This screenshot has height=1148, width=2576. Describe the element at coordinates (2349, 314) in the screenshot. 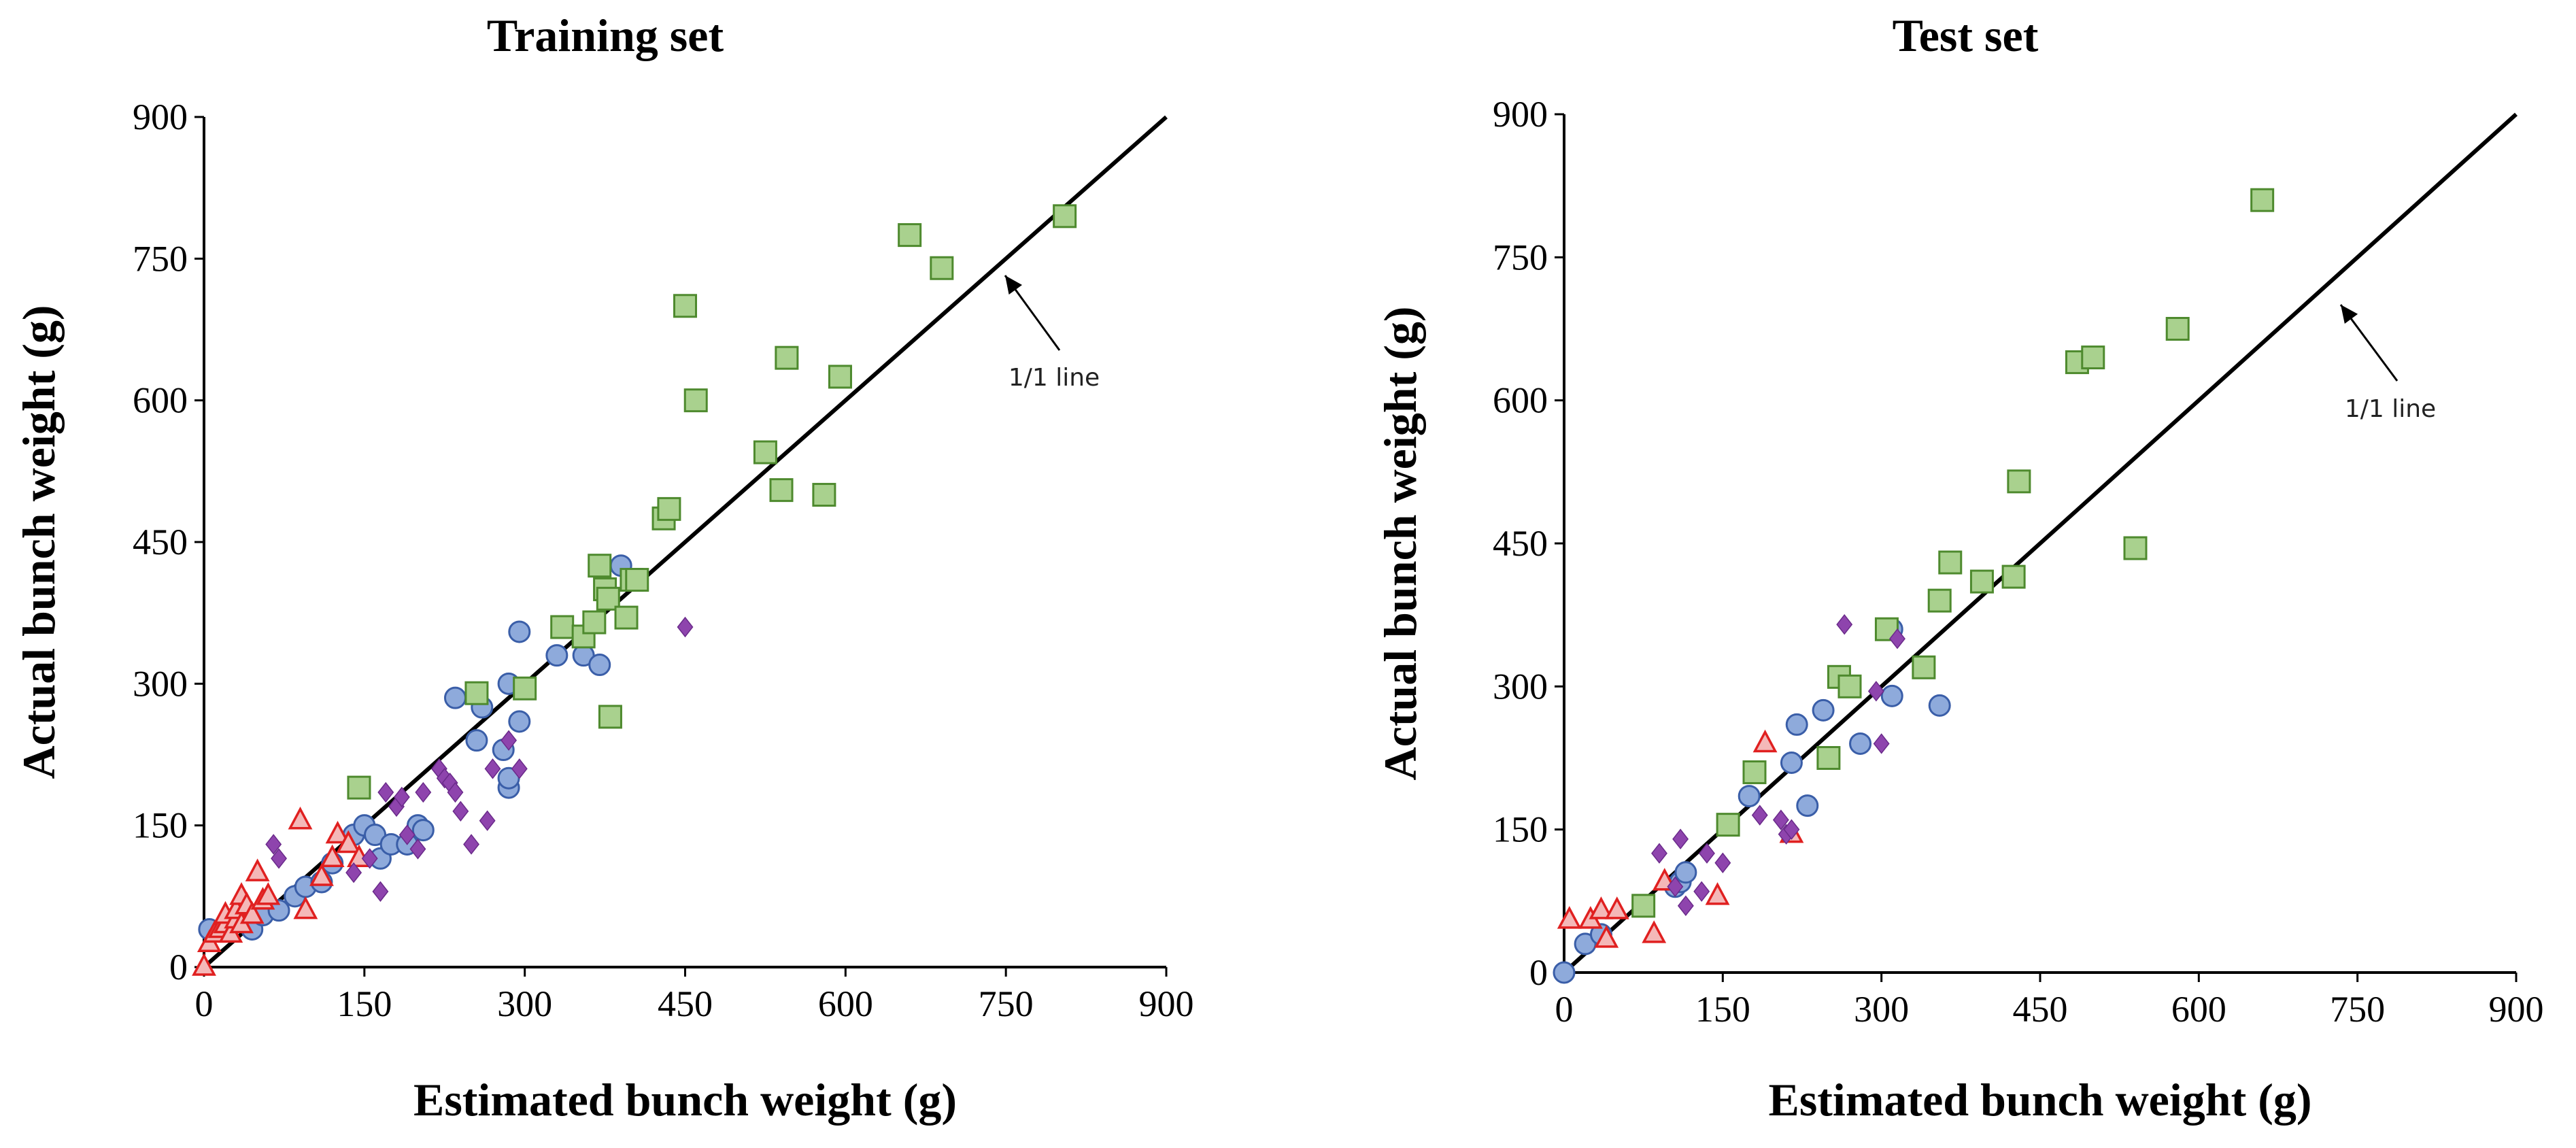

I see `annotation-arrow-head` at that location.